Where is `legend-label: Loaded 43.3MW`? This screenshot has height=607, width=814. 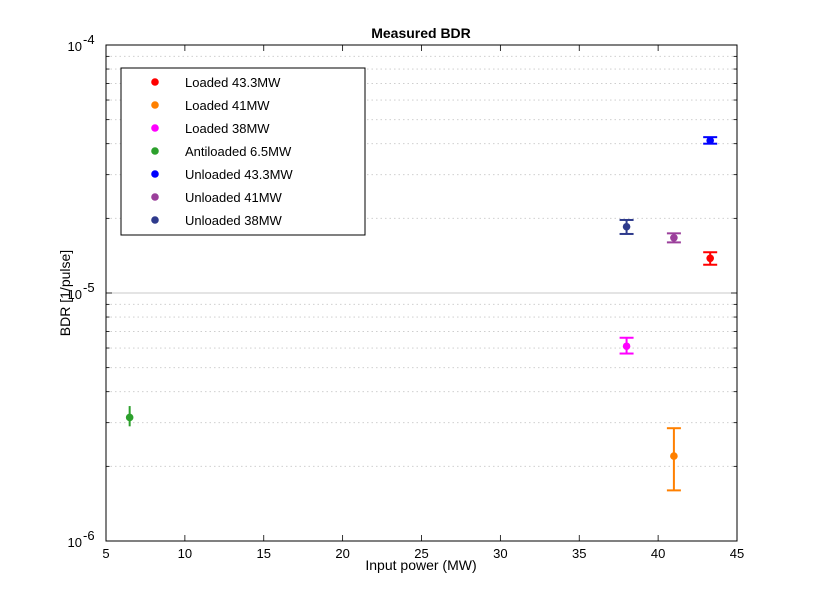 legend-label: Loaded 43.3MW is located at coordinates (233, 82).